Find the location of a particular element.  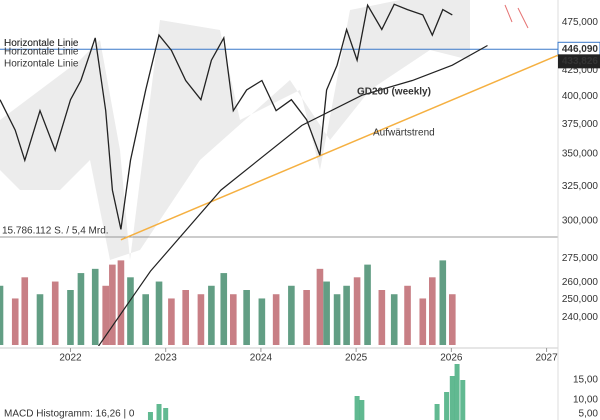

volume-label: 15.786.112 S. / 5,4 Mrd. is located at coordinates (55, 231).